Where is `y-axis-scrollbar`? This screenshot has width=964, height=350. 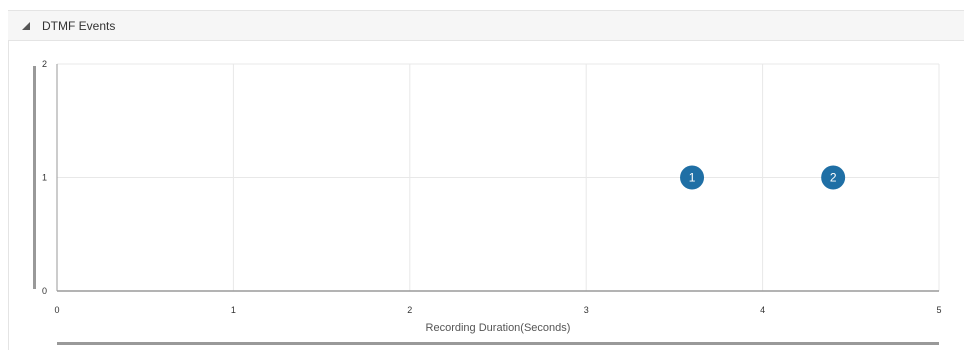 y-axis-scrollbar is located at coordinates (34, 177).